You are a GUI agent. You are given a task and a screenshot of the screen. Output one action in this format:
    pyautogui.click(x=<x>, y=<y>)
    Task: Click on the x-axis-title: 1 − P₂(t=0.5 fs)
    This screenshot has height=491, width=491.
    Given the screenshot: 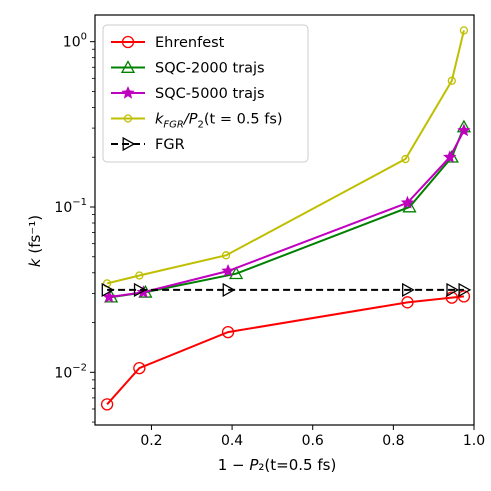 What is the action you would take?
    pyautogui.click(x=277, y=465)
    